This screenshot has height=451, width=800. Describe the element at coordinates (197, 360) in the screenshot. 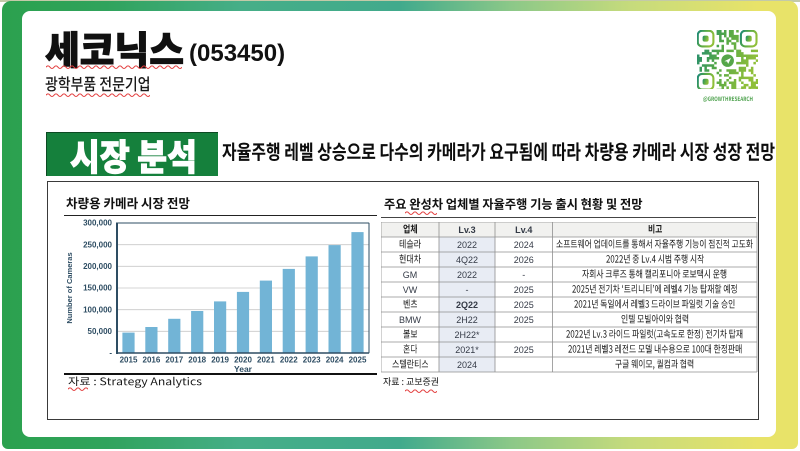

I see `svg-text: 2018` at that location.